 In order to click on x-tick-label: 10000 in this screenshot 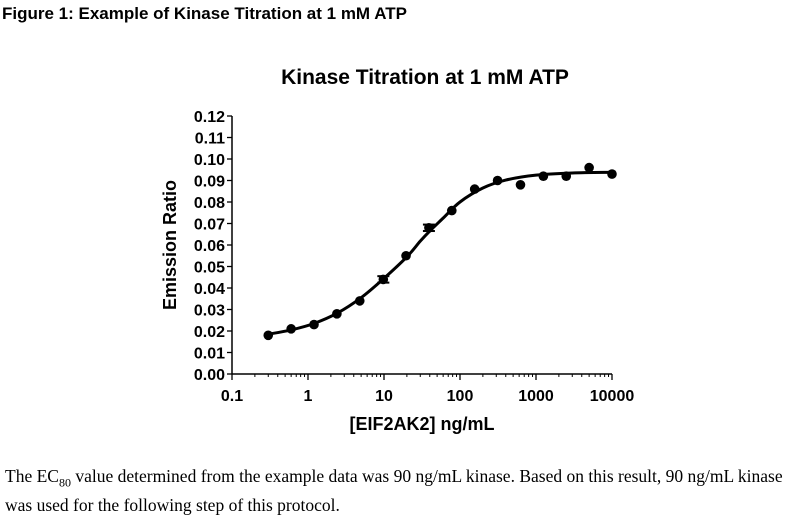, I will do `click(612, 396)`.